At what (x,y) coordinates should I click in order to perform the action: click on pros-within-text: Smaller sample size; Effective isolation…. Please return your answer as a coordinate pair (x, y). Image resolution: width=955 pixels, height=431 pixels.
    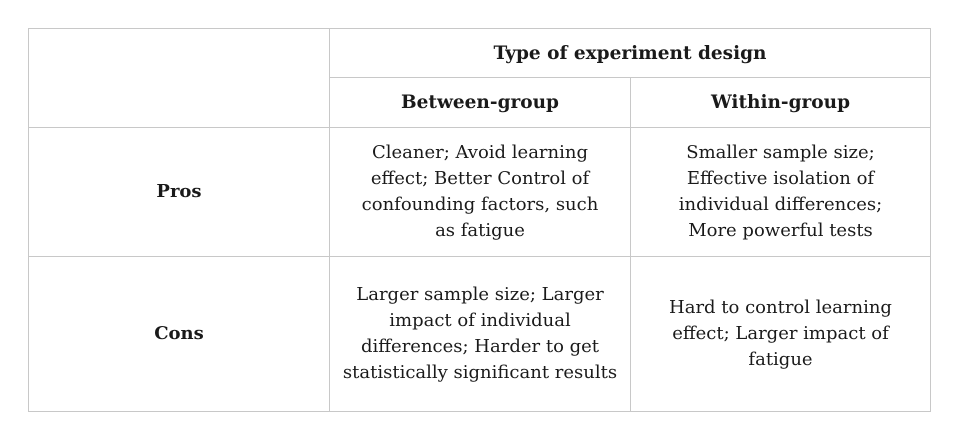
    Looking at the image, I should click on (780, 191).